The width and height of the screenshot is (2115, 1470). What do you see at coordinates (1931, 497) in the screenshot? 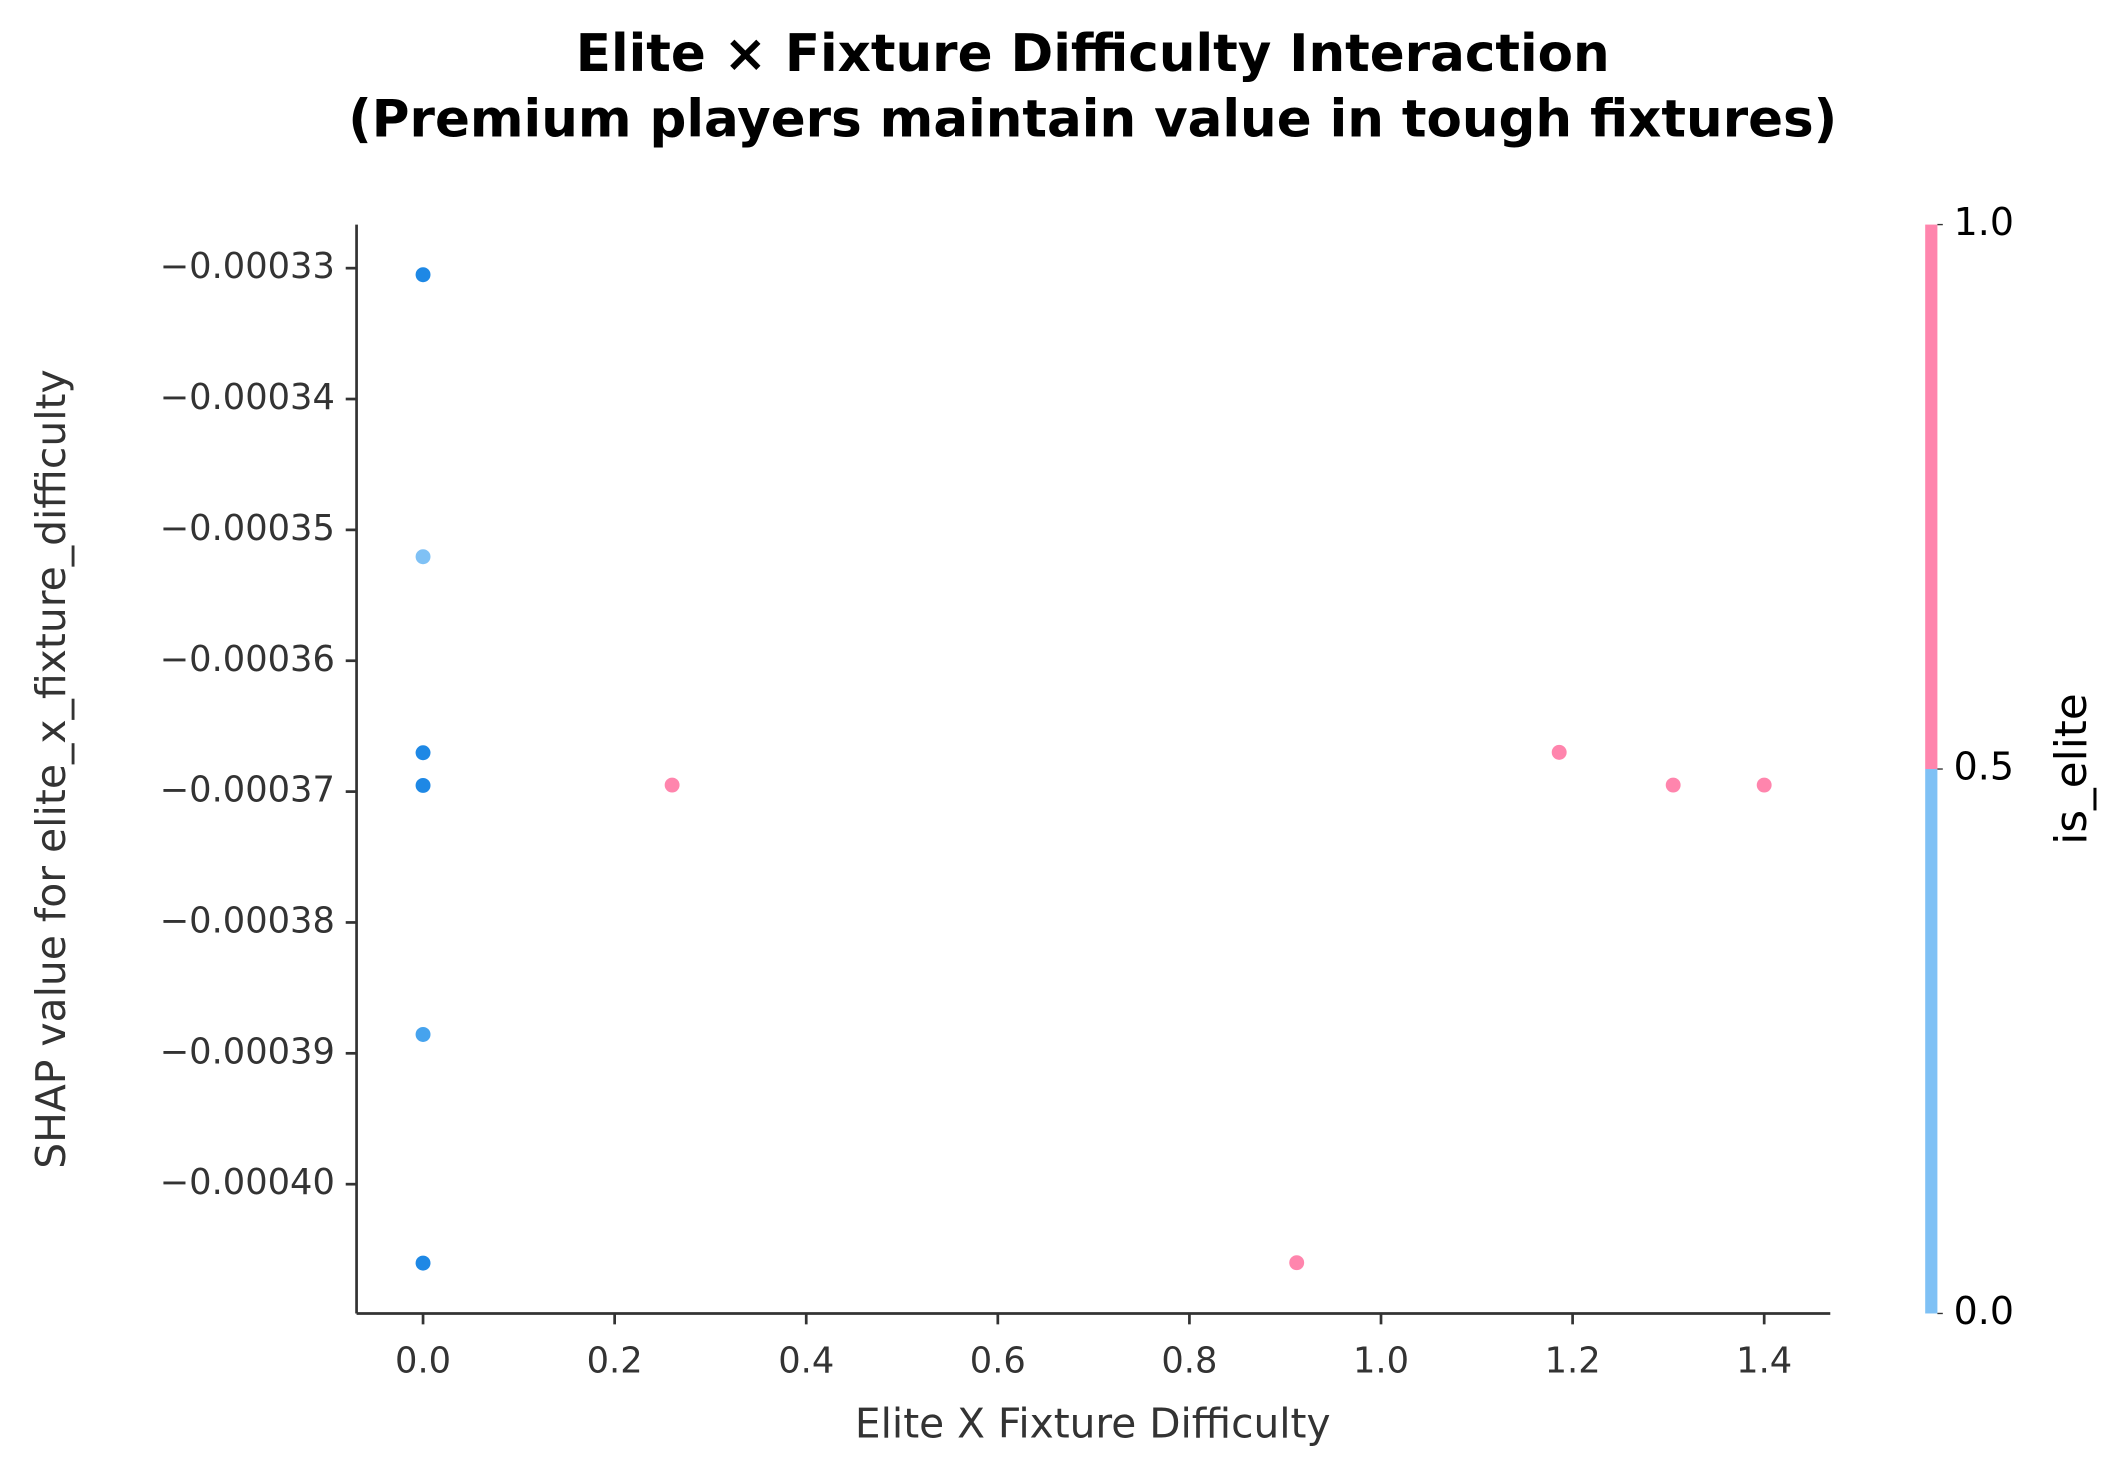
I see `colorbar-high` at bounding box center [1931, 497].